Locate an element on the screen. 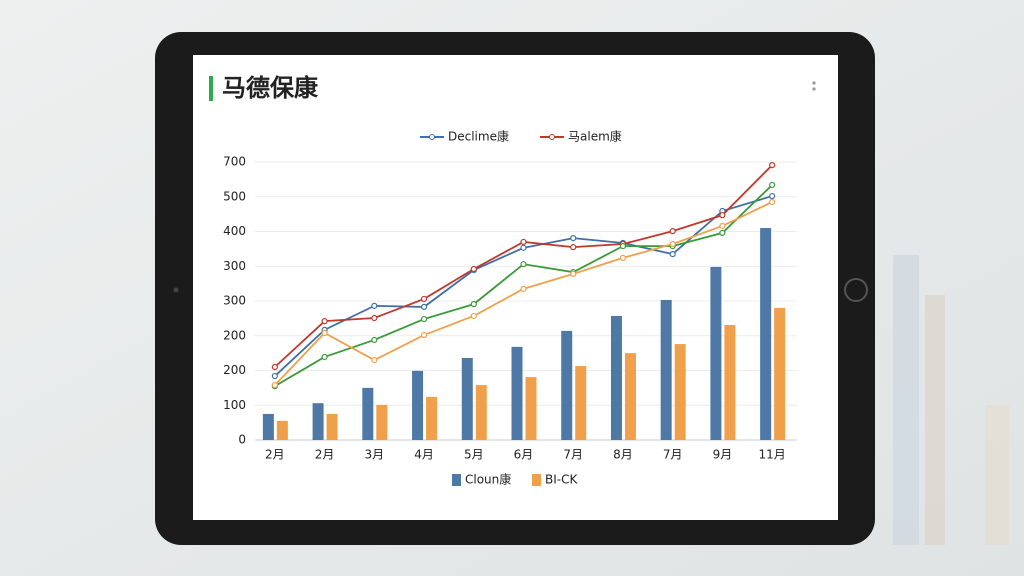  x-tick-label: 4月 is located at coordinates (424, 455).